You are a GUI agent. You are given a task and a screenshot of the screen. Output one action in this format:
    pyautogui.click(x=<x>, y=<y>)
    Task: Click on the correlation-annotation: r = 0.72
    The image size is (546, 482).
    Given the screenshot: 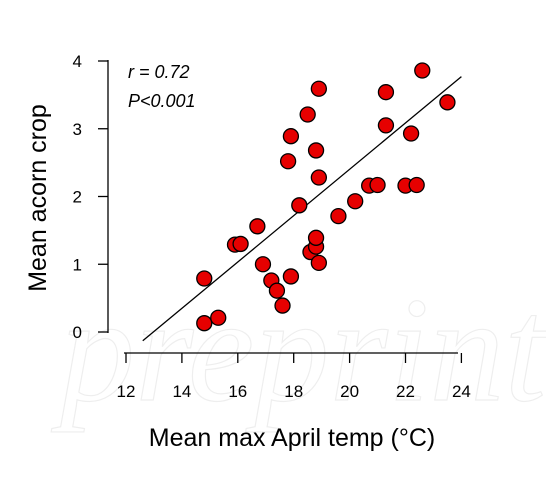 What is the action you would take?
    pyautogui.click(x=159, y=72)
    